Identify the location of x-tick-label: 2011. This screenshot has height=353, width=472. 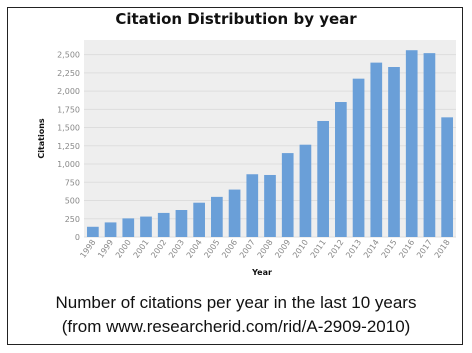
(318, 249).